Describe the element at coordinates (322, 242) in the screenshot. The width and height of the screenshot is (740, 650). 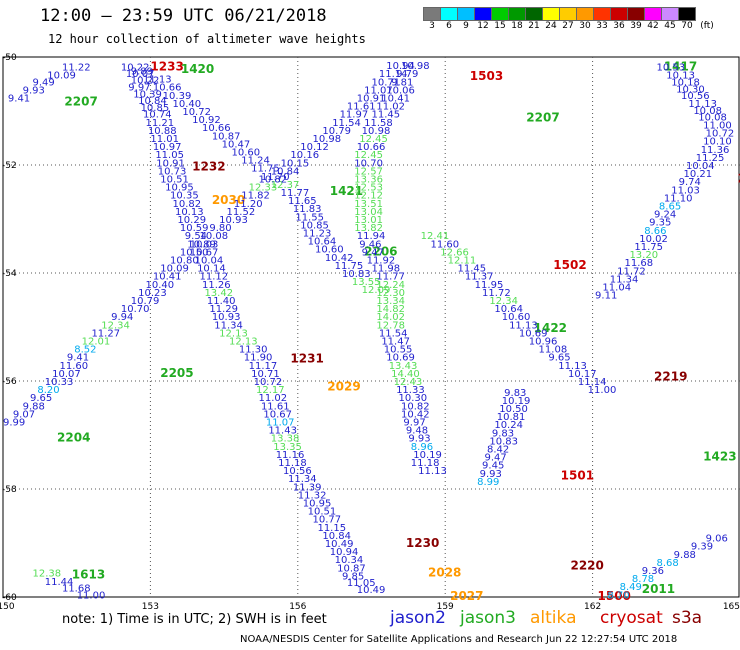
I see `wave-height-value: 10.64` at that location.